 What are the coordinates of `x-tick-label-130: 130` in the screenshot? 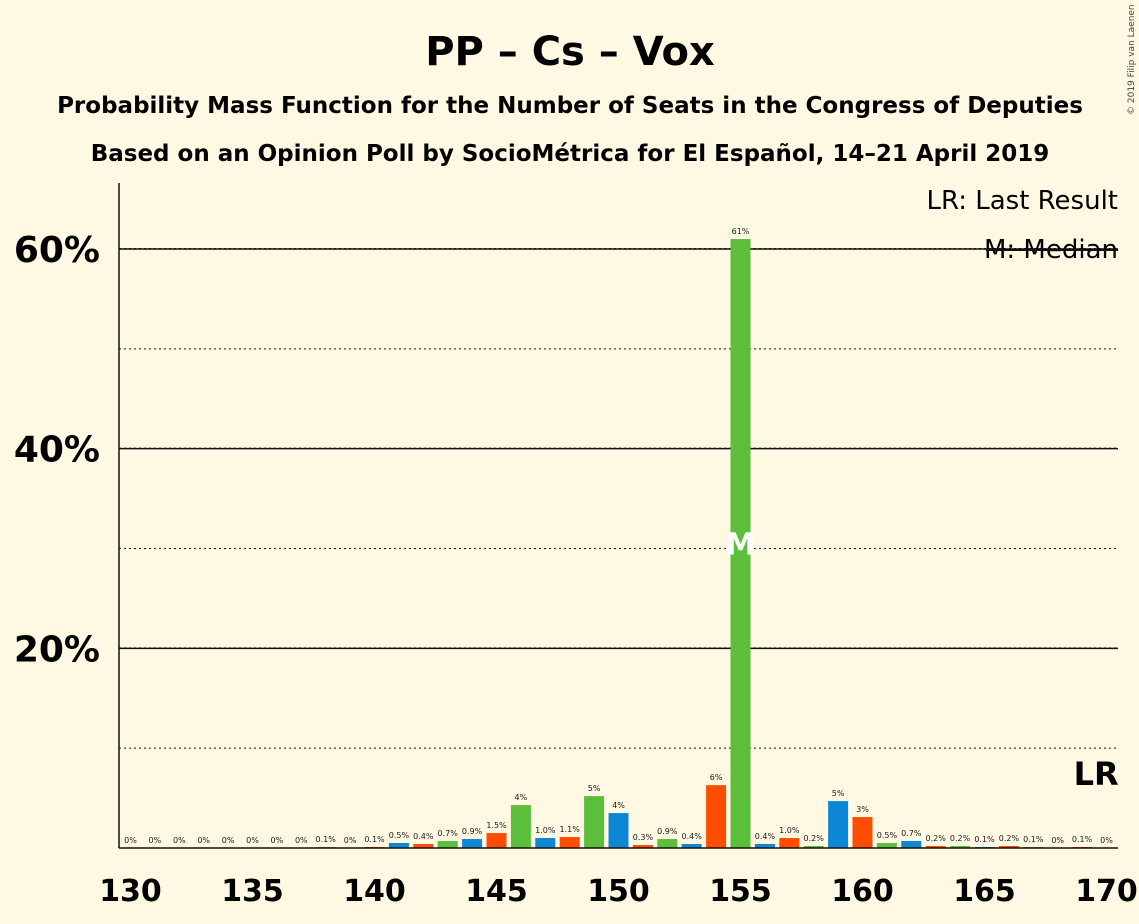 It's located at (130, 891).